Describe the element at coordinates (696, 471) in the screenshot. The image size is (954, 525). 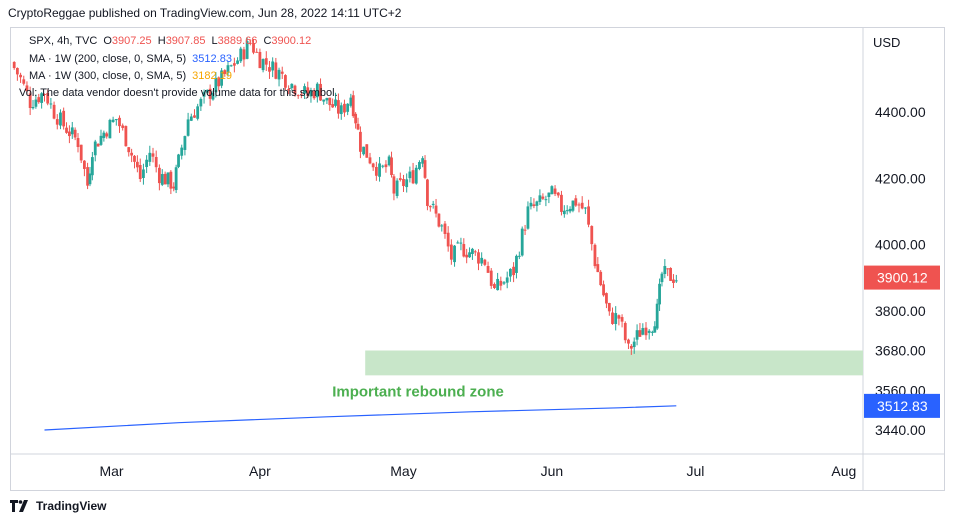
I see `x-tick-label: Jul` at that location.